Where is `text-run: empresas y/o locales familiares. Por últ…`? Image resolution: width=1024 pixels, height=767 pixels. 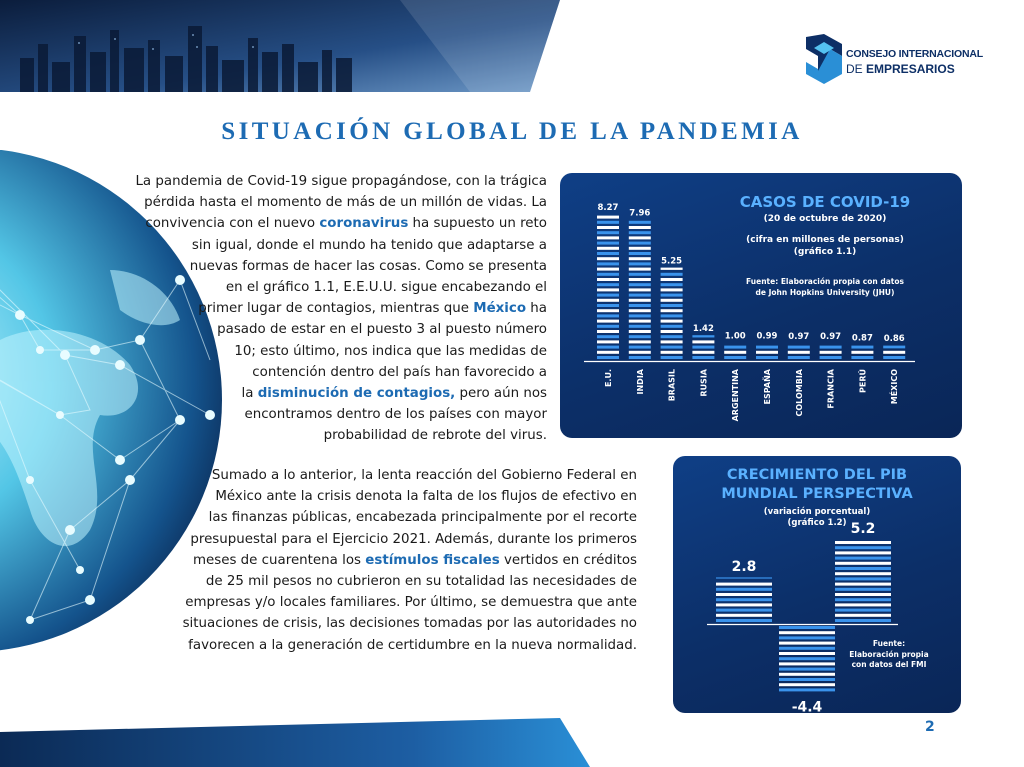
text-run: empresas y/o locales familiares. Por últ… is located at coordinates (411, 603).